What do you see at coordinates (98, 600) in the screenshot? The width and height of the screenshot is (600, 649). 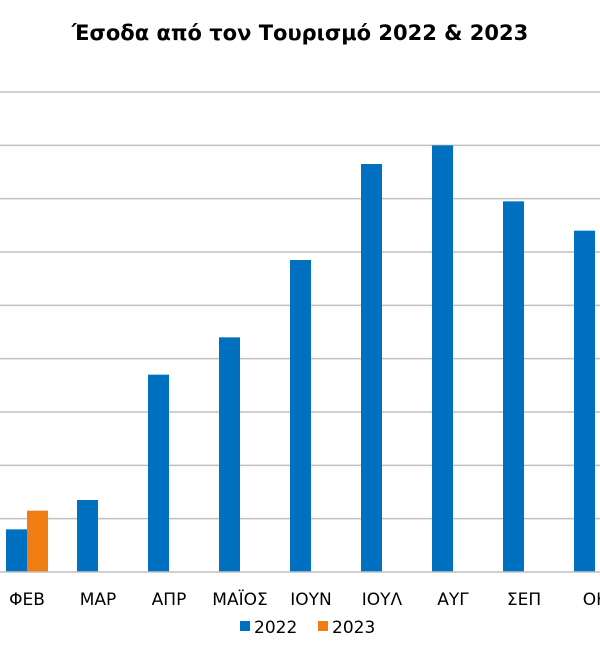 I see `x-tick-label: ΜΑΡ` at bounding box center [98, 600].